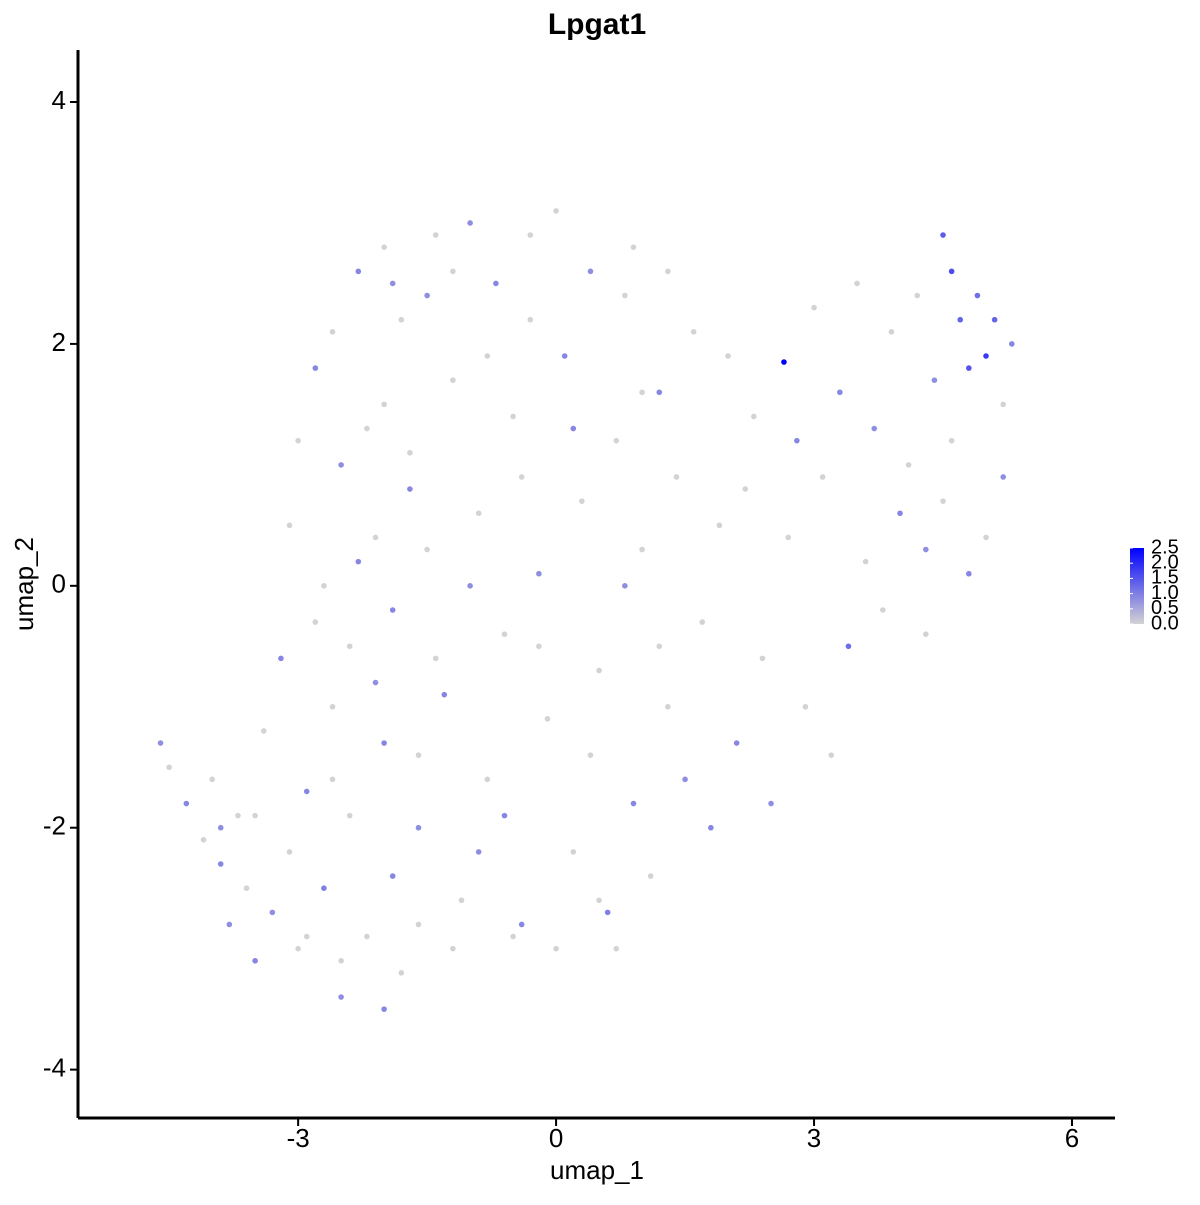  I want to click on colorbar-label: 1.0, so click(1165, 593).